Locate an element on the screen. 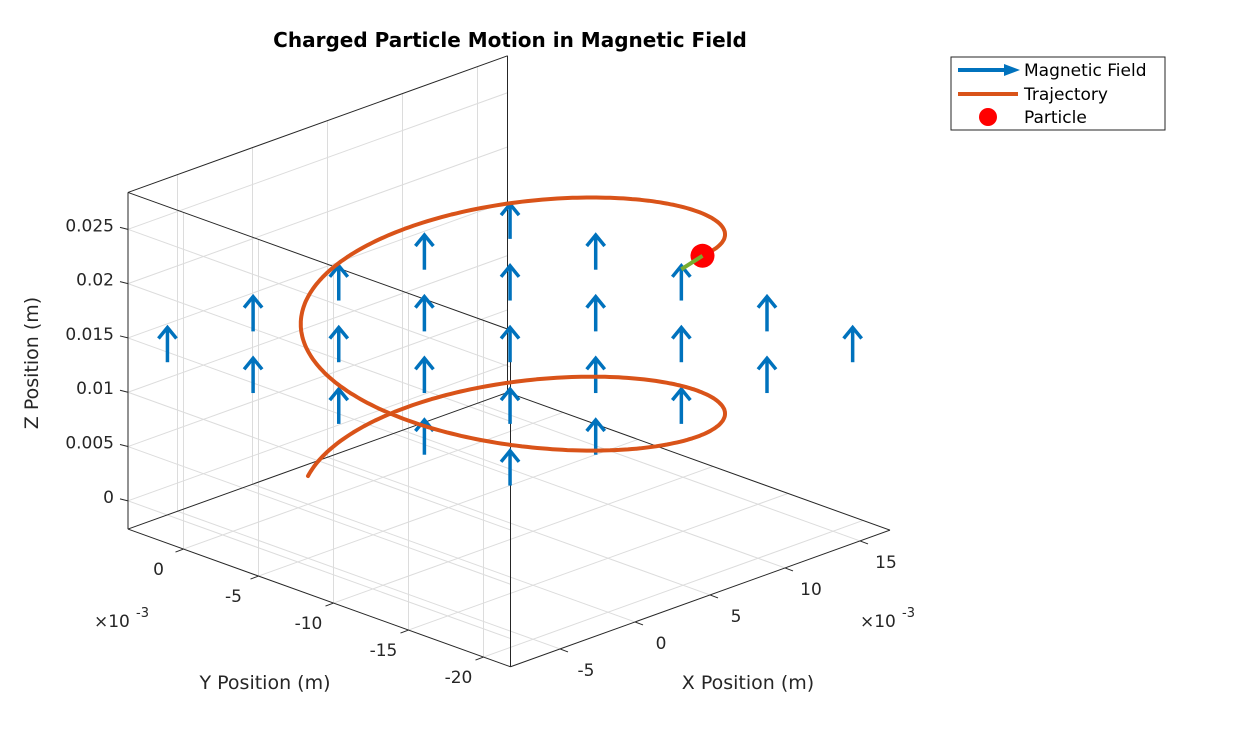  y-tick-label: -10 is located at coordinates (309, 624).